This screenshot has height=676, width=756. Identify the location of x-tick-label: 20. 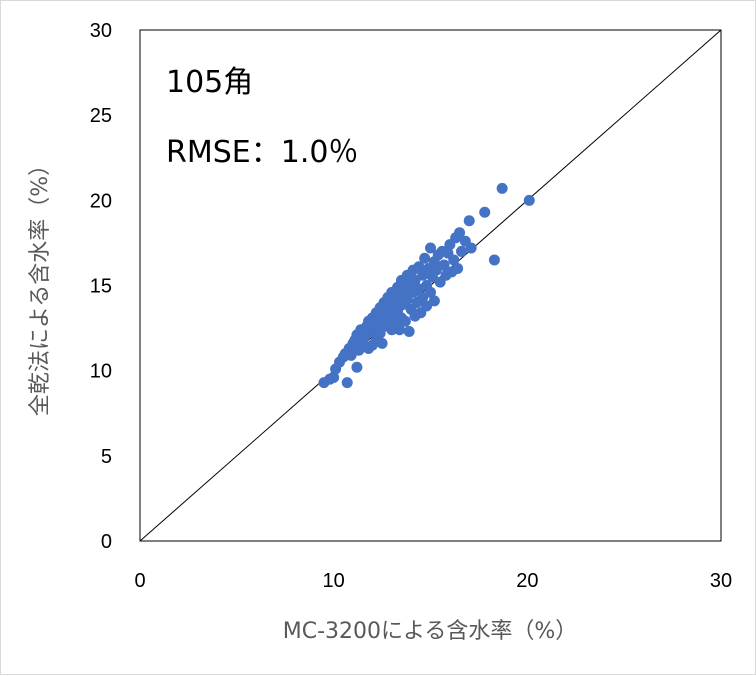
(527, 581).